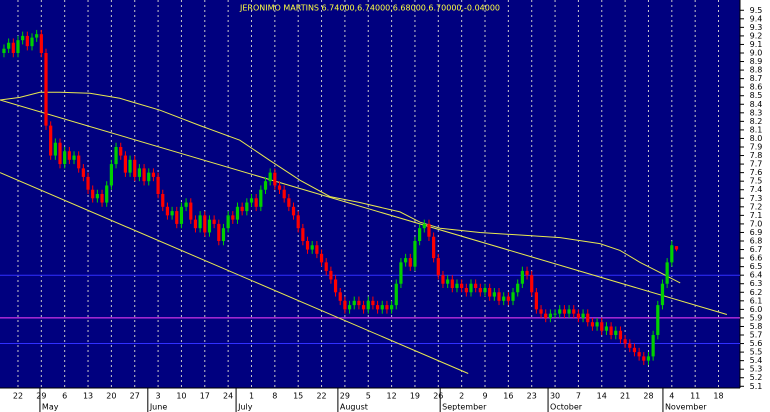  What do you see at coordinates (756, 300) in the screenshot?
I see `y-tick-label: 6.1` at bounding box center [756, 300].